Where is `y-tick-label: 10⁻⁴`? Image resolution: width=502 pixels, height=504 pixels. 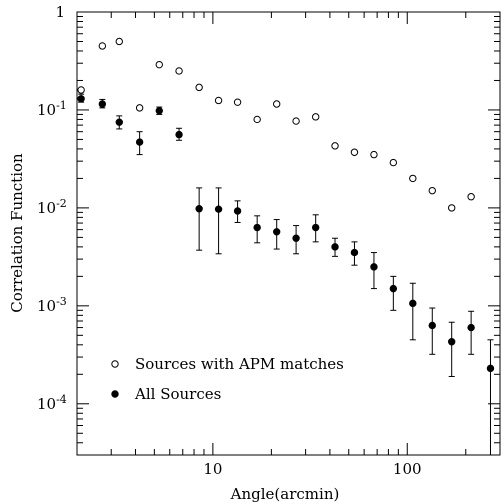
y-tick-label: 10⁻⁴ is located at coordinates (52, 403).